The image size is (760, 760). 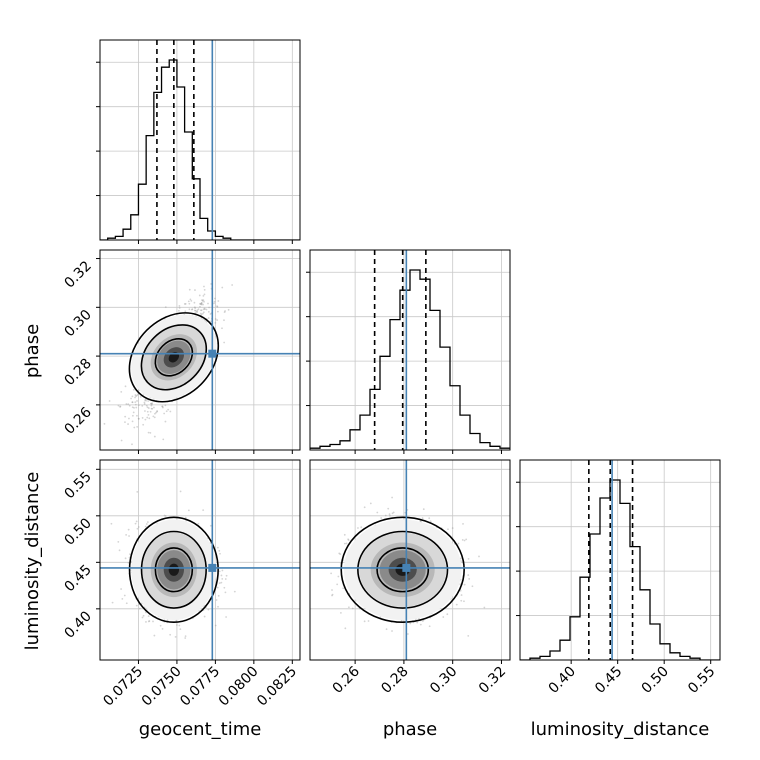 I want to click on injection-marker, so click(x=406, y=567).